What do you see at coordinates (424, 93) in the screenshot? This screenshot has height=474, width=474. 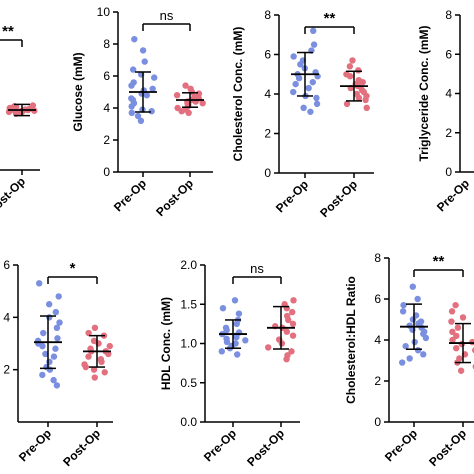 I see `y-axis-title: Triglyceride Conc. (mM)` at bounding box center [424, 93].